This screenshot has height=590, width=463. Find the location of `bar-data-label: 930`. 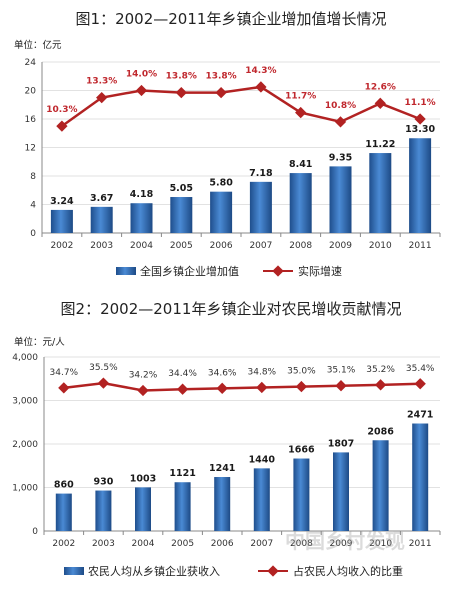

bar-data-label: 930 is located at coordinates (103, 482).